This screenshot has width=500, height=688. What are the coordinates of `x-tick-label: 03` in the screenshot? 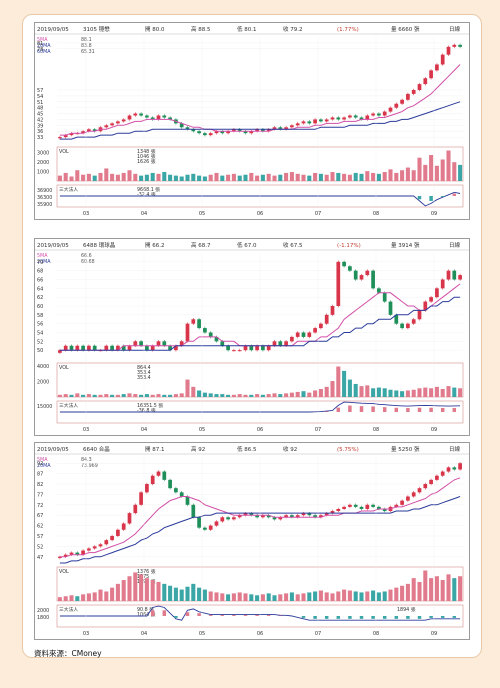 It's located at (86, 214).